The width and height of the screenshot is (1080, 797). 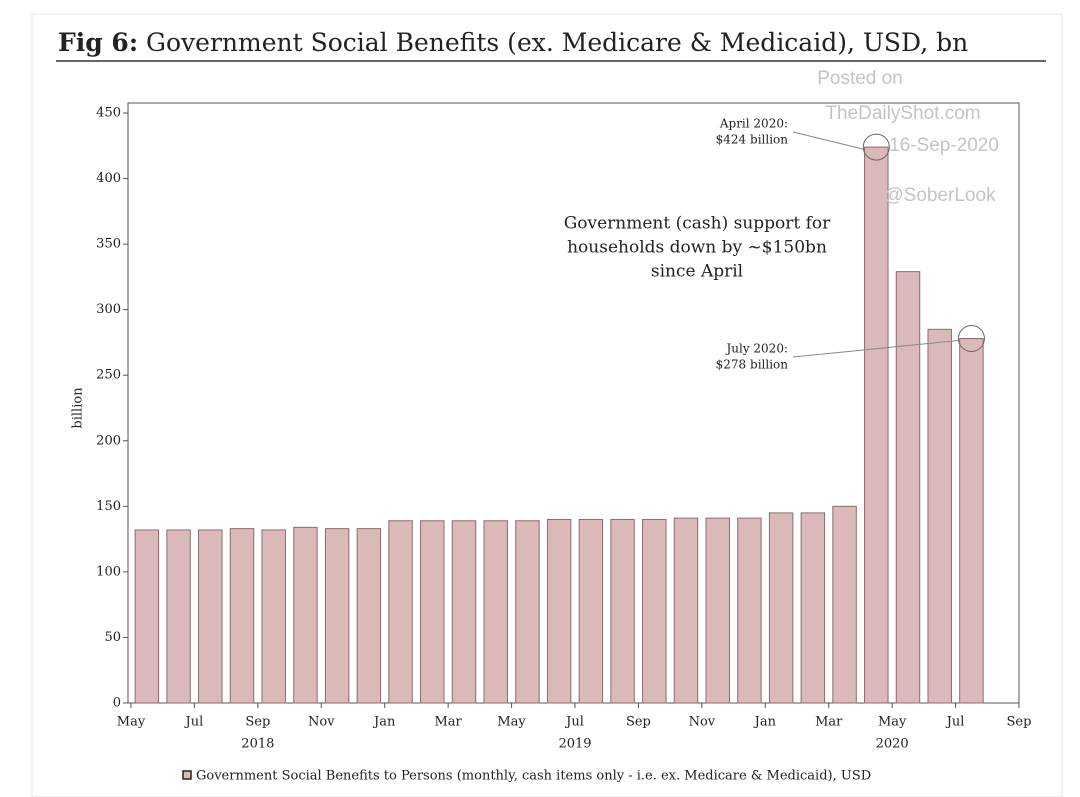 I want to click on y-tick-label: 50, so click(x=112, y=637).